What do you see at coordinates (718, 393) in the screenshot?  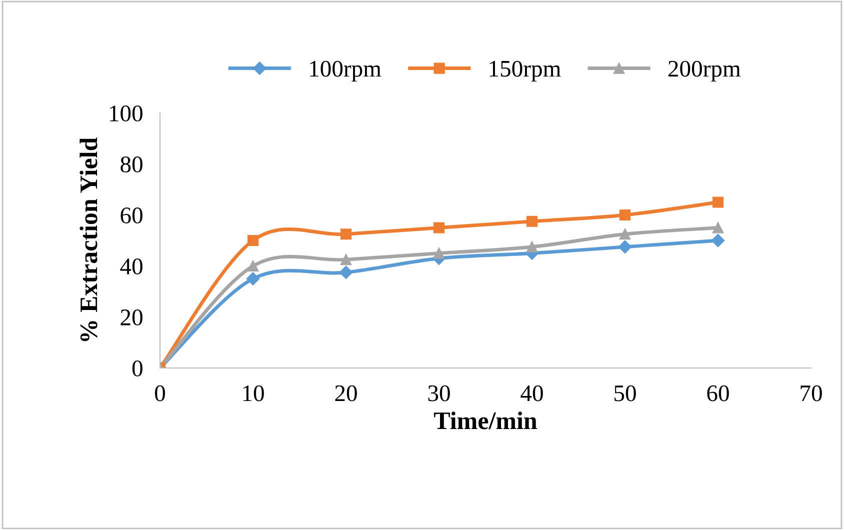 I see `x-tick-label: 60` at bounding box center [718, 393].